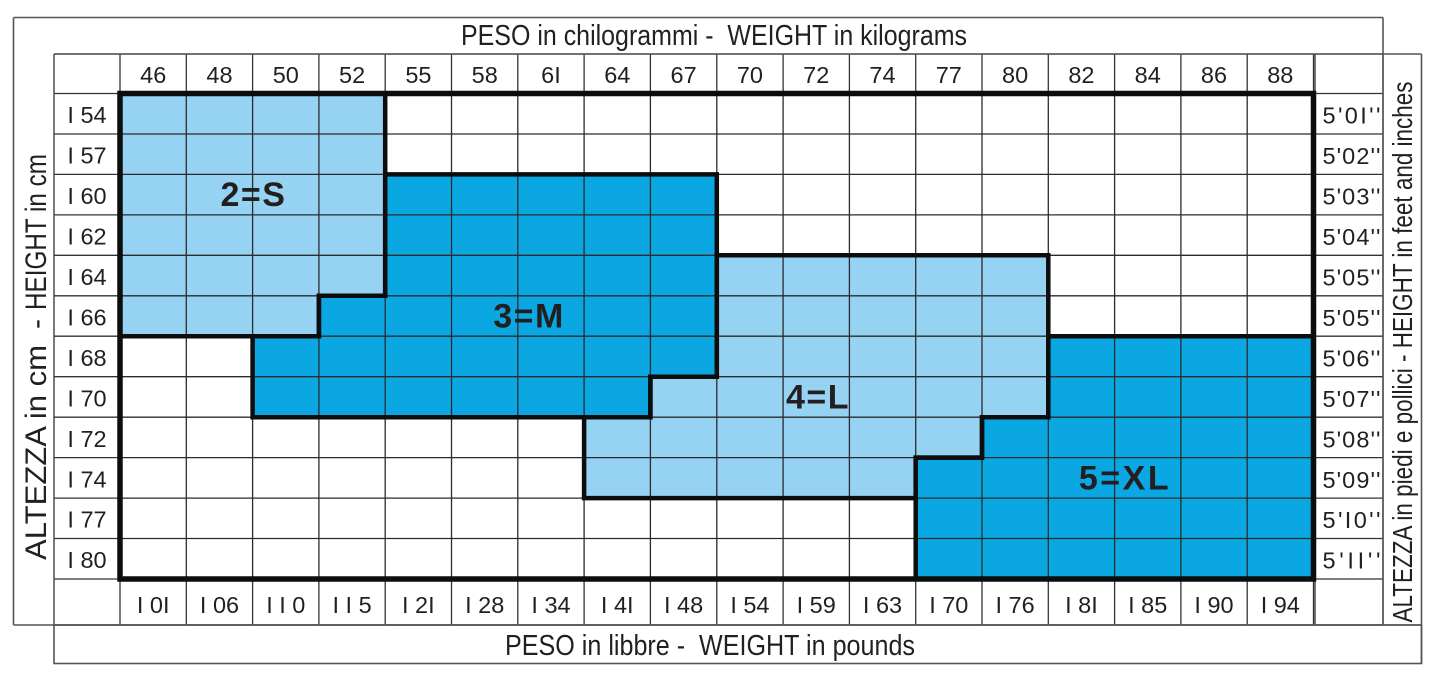 This screenshot has width=1451, height=686. What do you see at coordinates (683, 605) in the screenshot?
I see `svg-text: I48` at bounding box center [683, 605].